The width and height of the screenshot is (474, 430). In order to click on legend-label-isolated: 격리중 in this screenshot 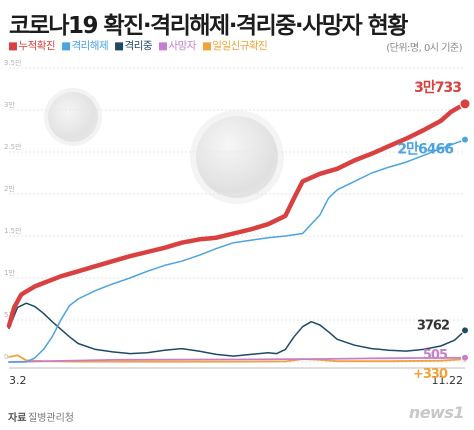, I will do `click(138, 46)`.